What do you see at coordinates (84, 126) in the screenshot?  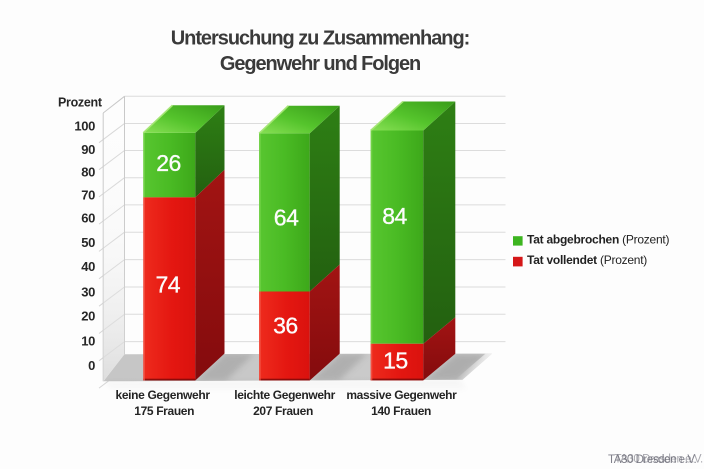 I see `svg-text: 100` at bounding box center [84, 126].